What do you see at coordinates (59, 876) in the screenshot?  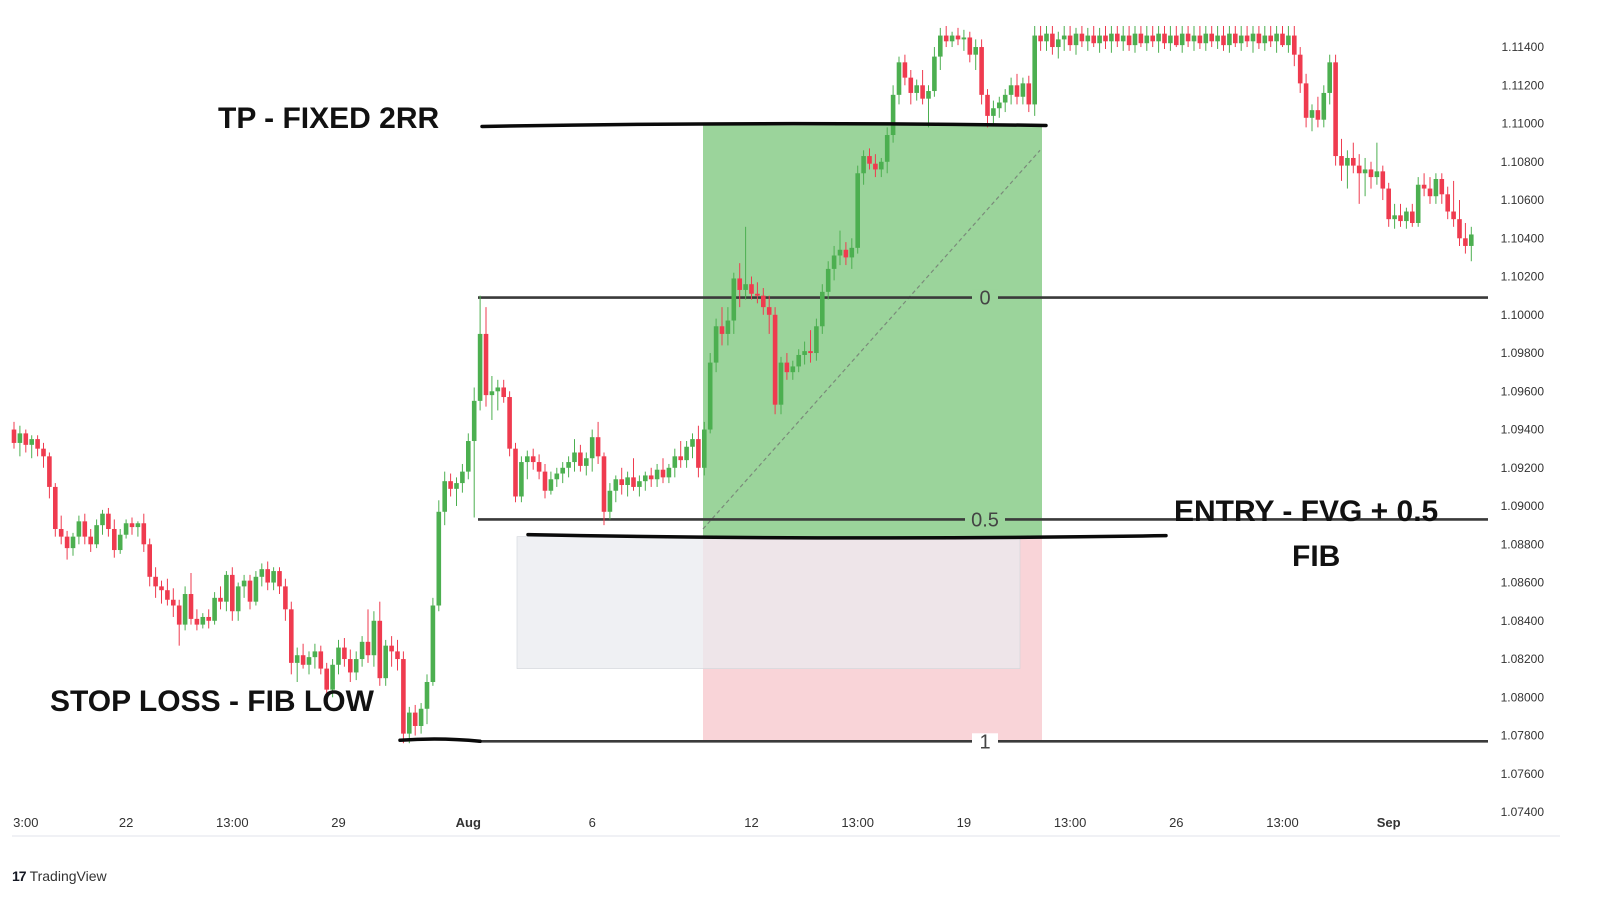 I see `tradingview-watermark: 17 TradingView` at bounding box center [59, 876].